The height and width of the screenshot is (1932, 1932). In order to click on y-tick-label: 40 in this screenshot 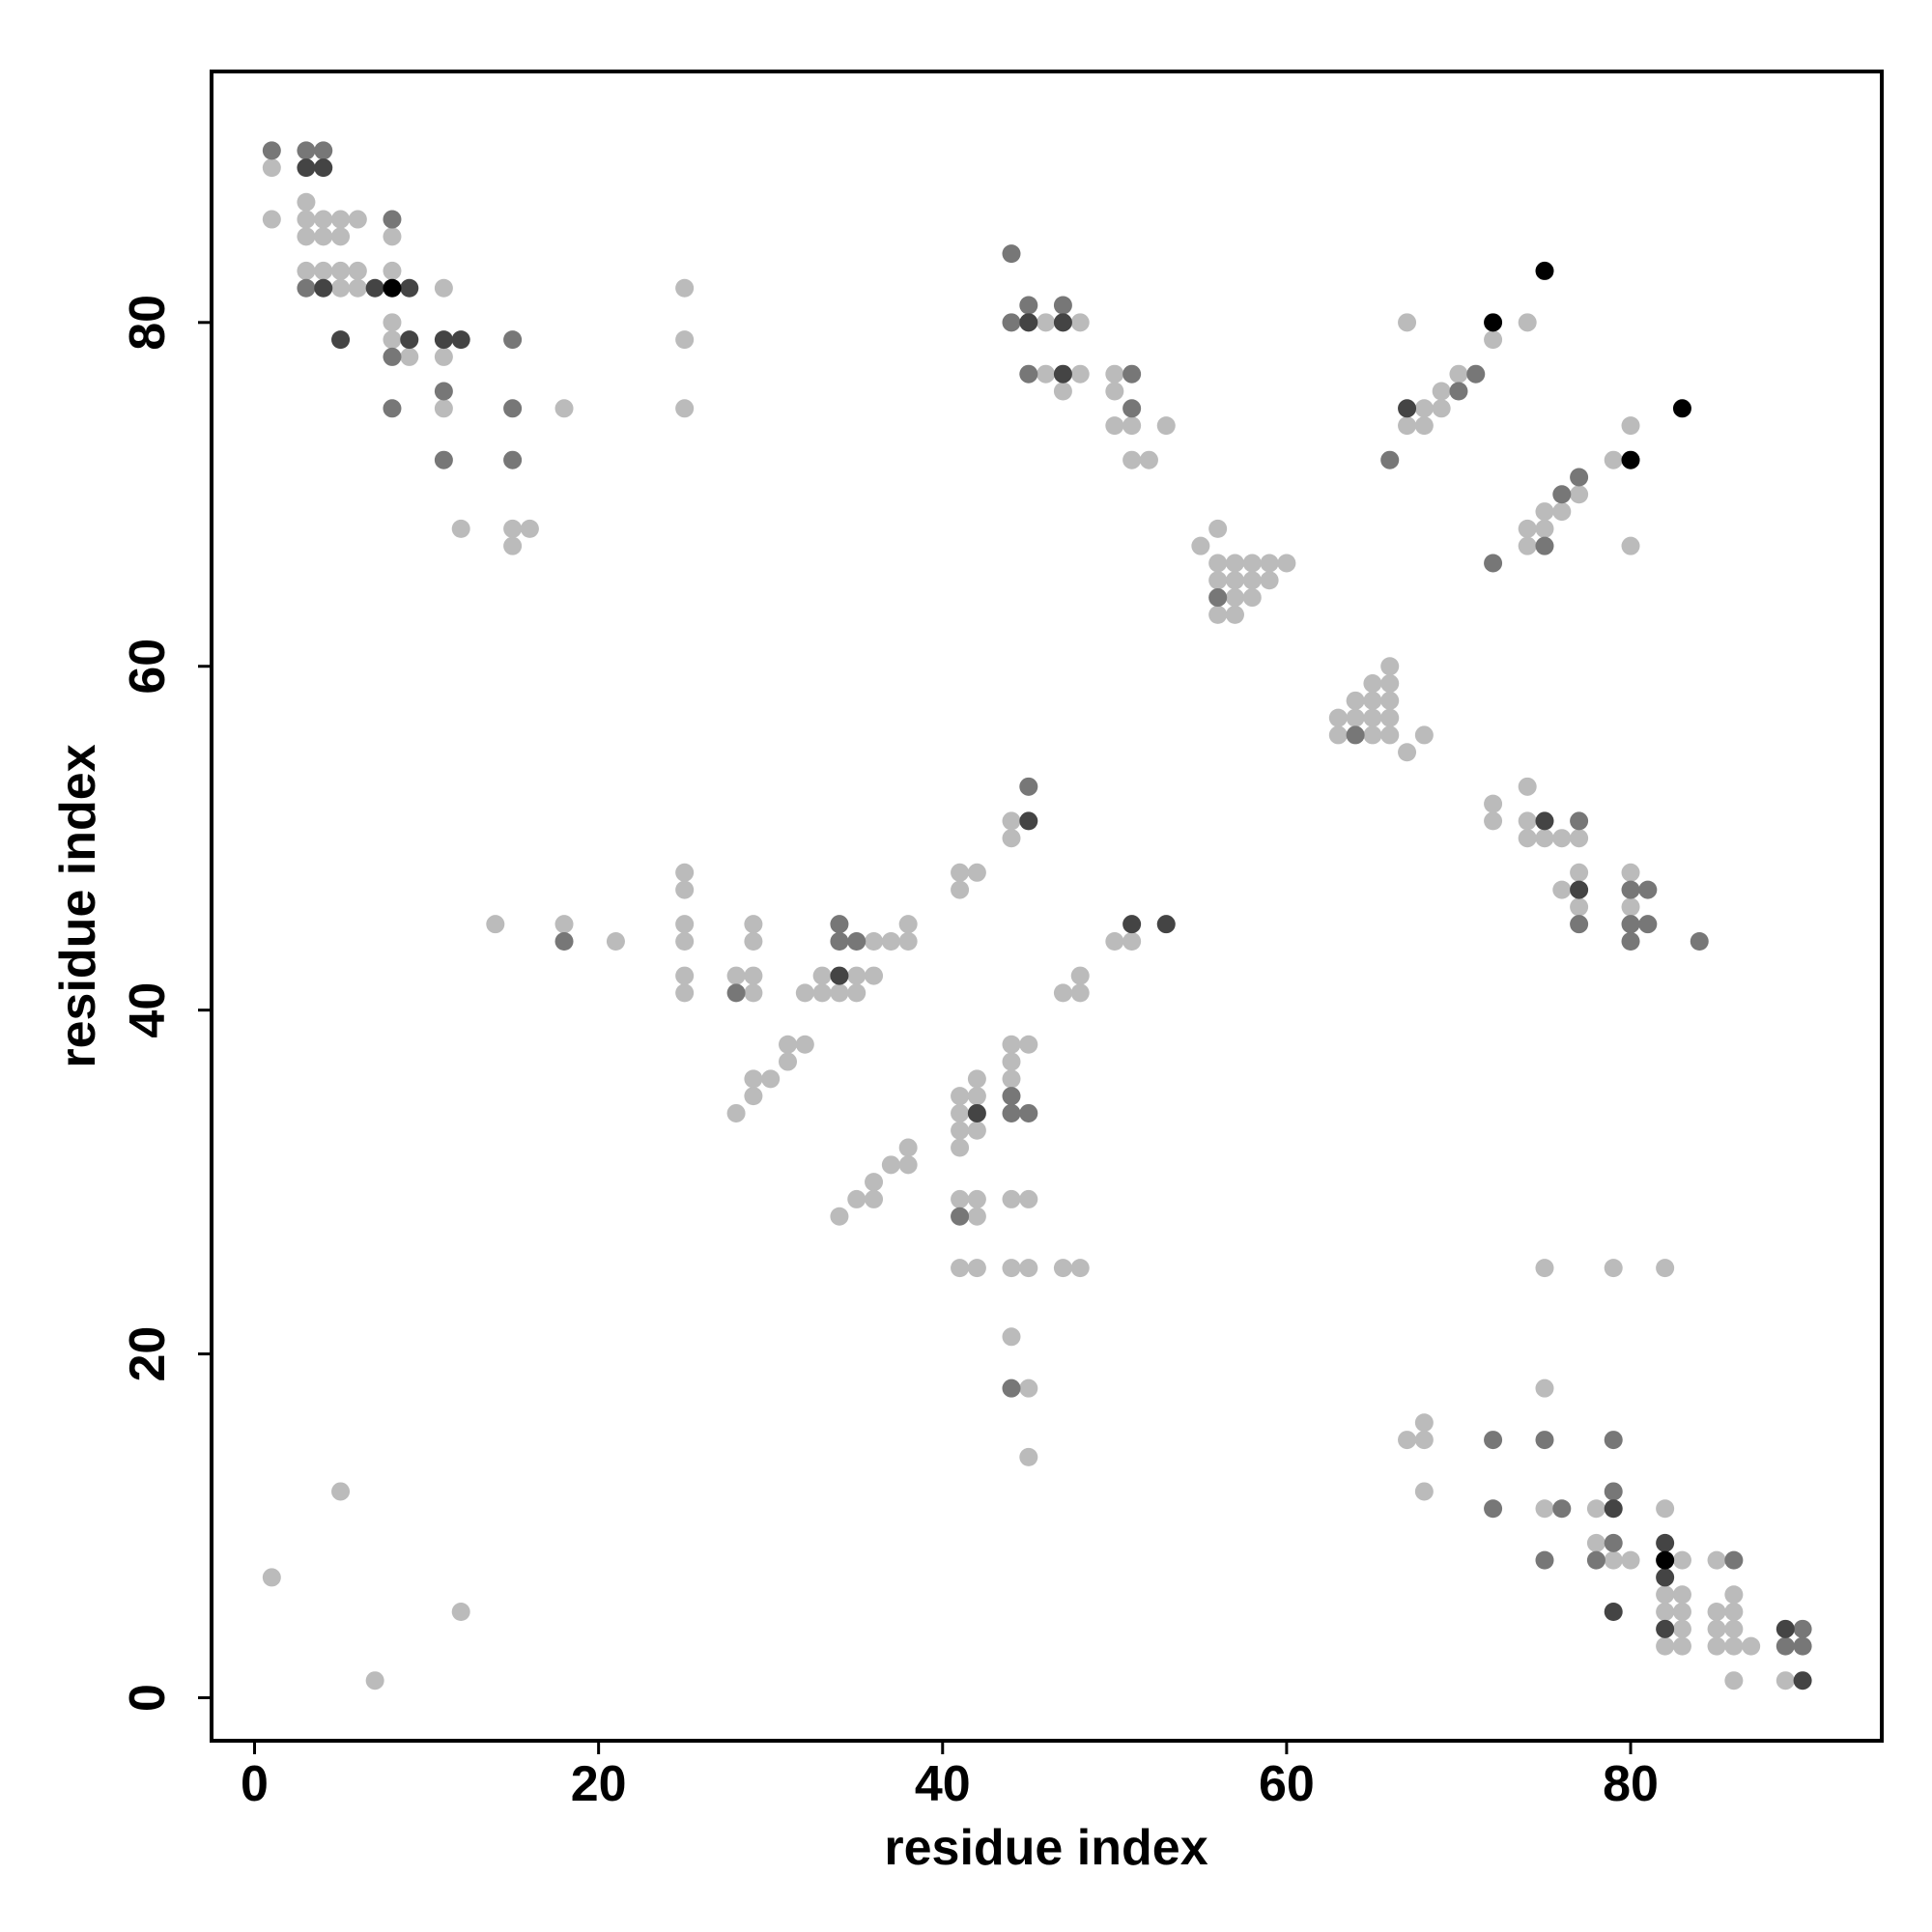, I will do `click(148, 1010)`.